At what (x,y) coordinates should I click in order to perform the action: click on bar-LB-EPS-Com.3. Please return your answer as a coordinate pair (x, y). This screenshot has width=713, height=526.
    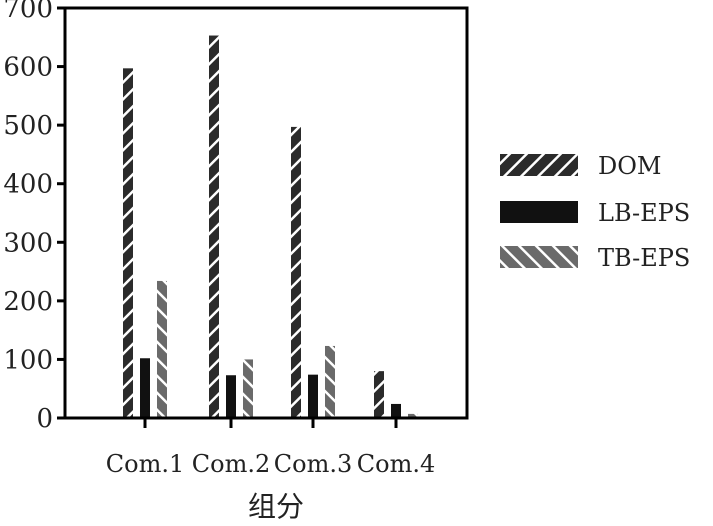
    Looking at the image, I should click on (313, 396).